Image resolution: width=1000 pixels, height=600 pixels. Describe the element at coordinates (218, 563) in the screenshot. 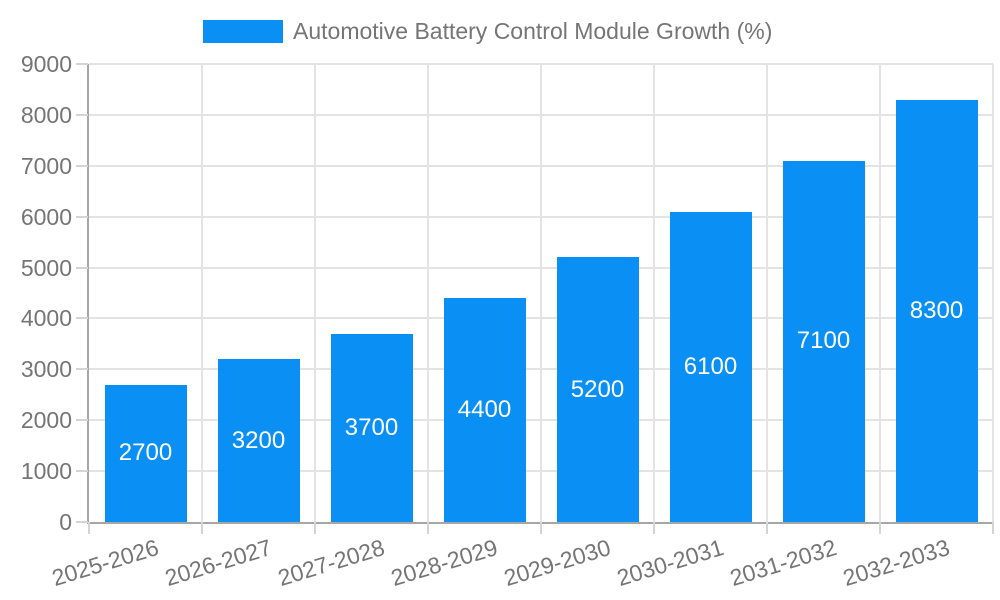

I see `x-tick-label: 2026-2027` at that location.